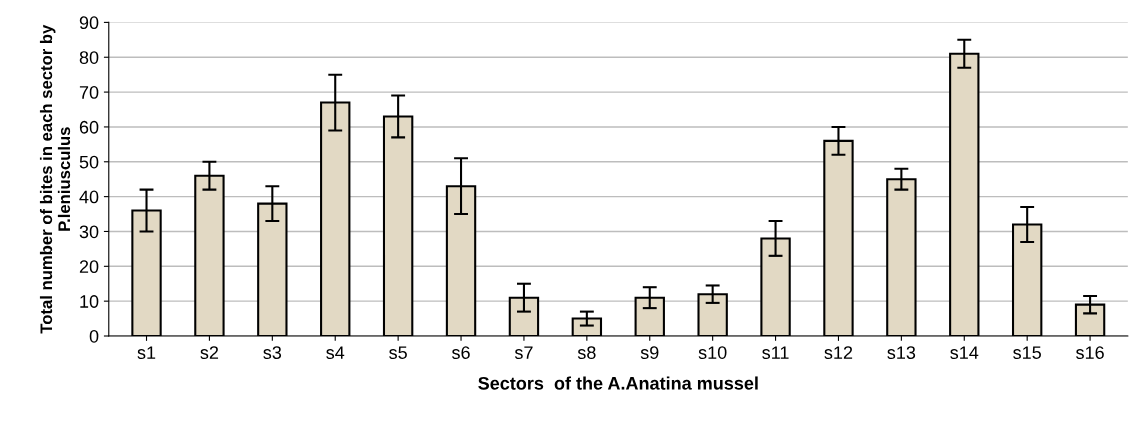 The image size is (1145, 448). I want to click on x-tick-label: s7, so click(523, 352).